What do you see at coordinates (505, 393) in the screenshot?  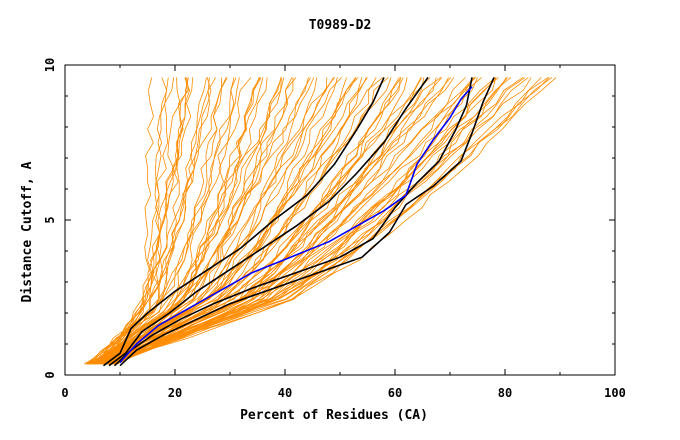 I see `x-tick-label: 80` at bounding box center [505, 393].